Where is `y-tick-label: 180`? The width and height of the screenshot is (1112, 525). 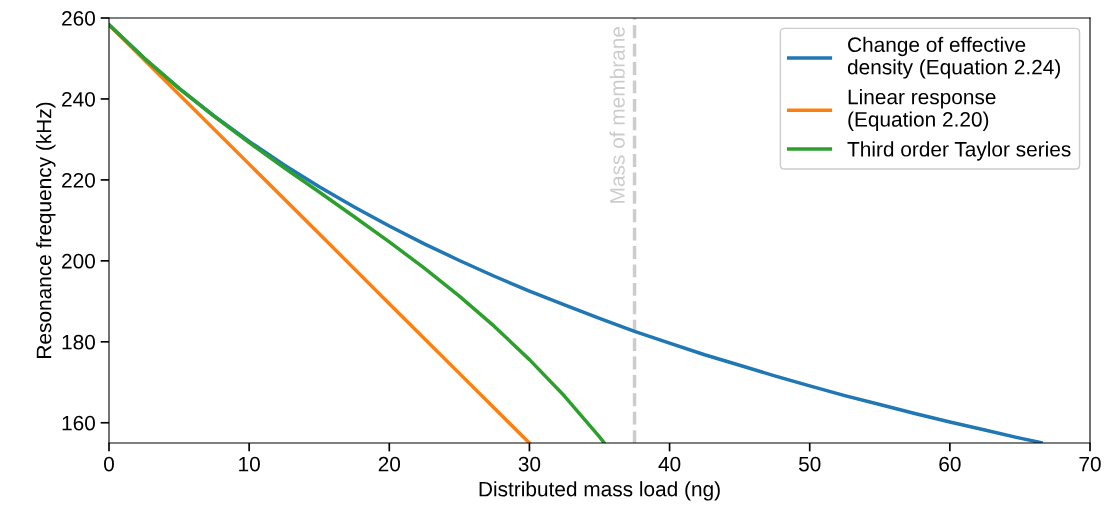
y-tick-label: 180 is located at coordinates (78, 342).